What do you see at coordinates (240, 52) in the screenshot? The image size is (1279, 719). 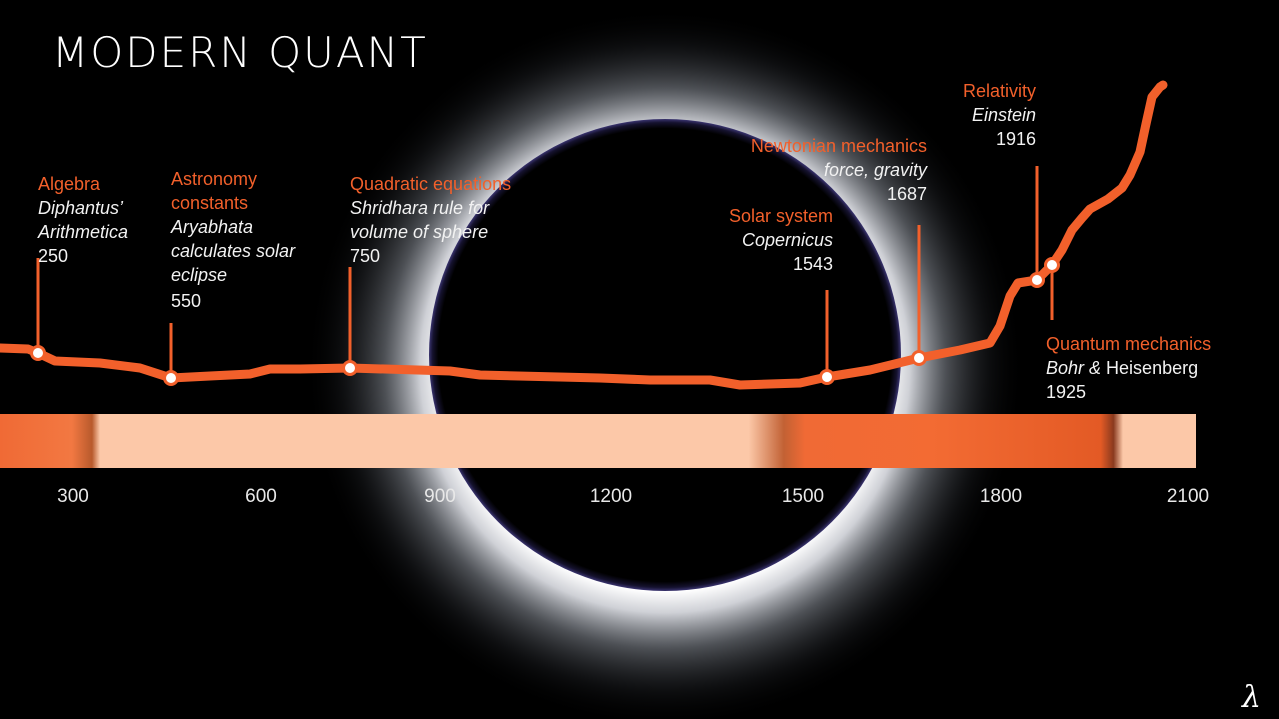 I see `slide-title: MODERN QUANT` at bounding box center [240, 52].